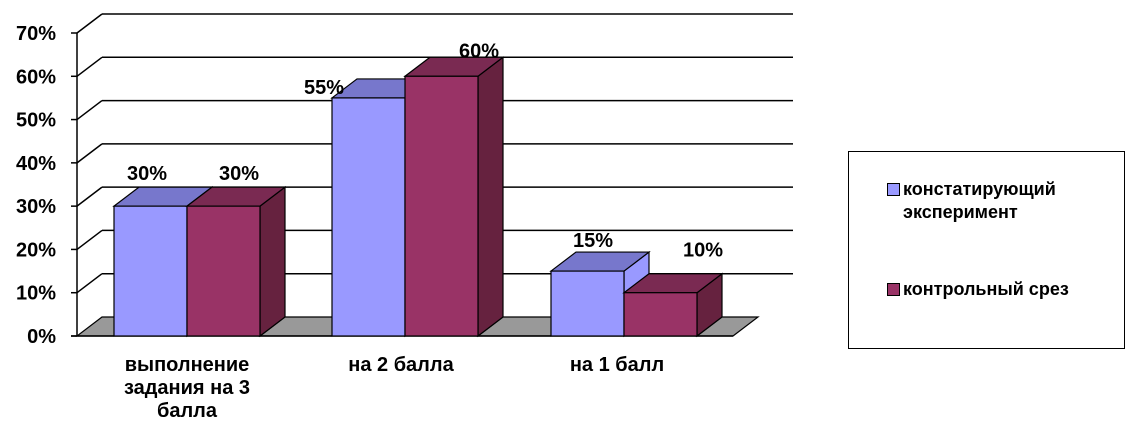 The image size is (1125, 424). I want to click on y-tick-label: 60%, so click(36, 77).